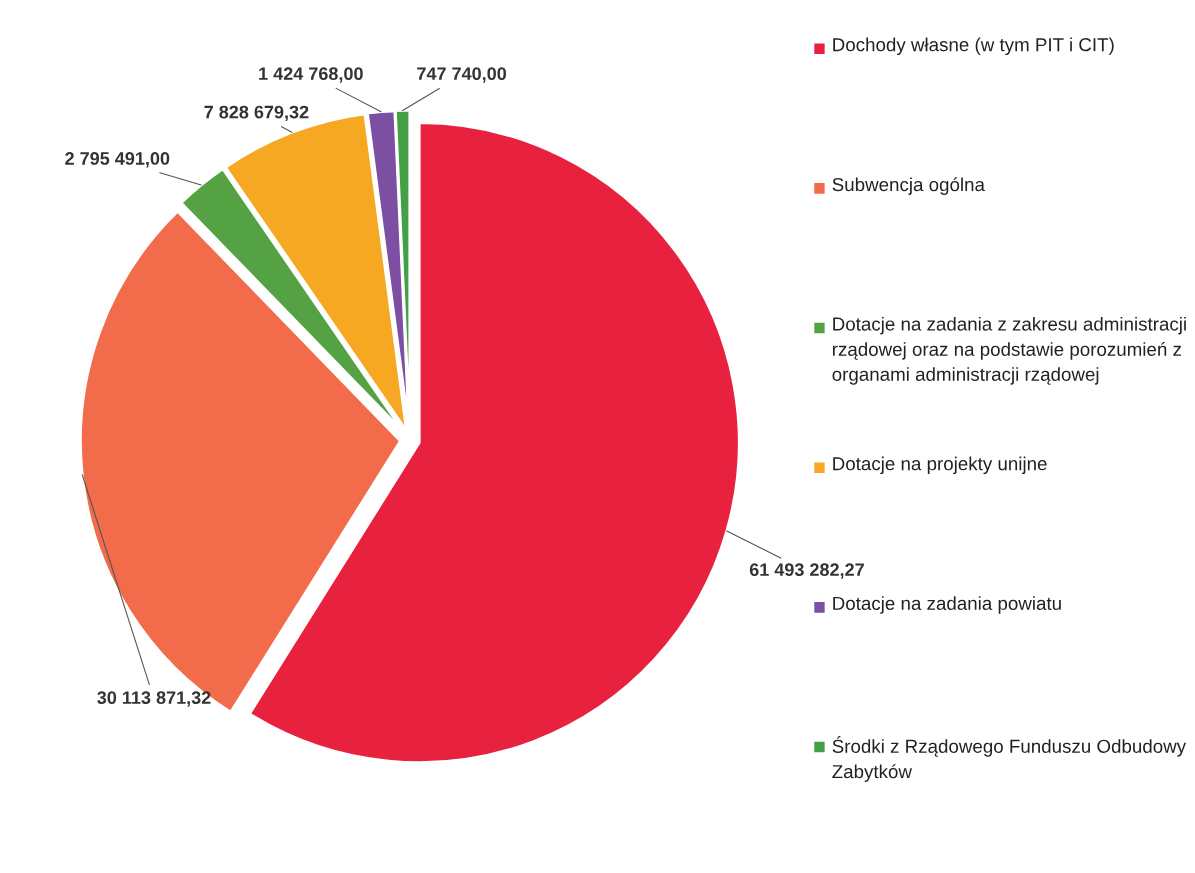  I want to click on data-label: 30 113 871,32, so click(154, 699).